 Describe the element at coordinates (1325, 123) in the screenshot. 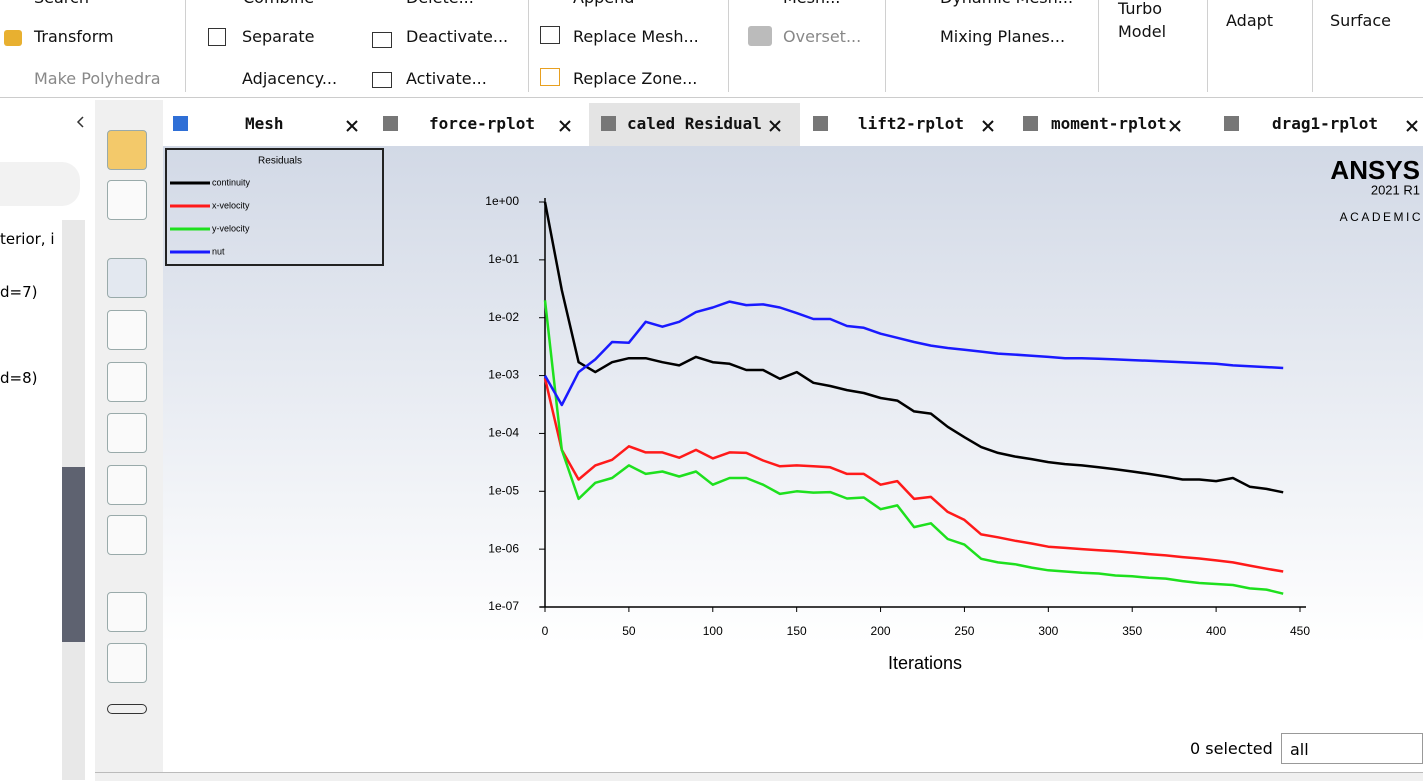

I see `tab: drag1-rplot` at that location.